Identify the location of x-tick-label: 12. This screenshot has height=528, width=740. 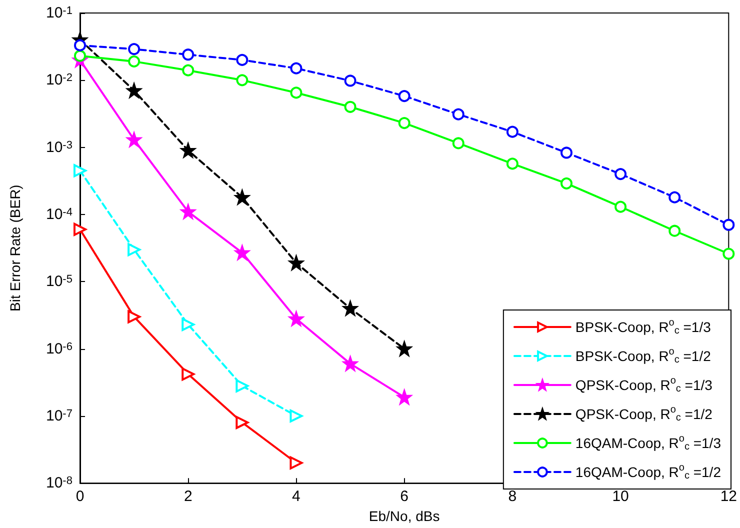
(728, 497).